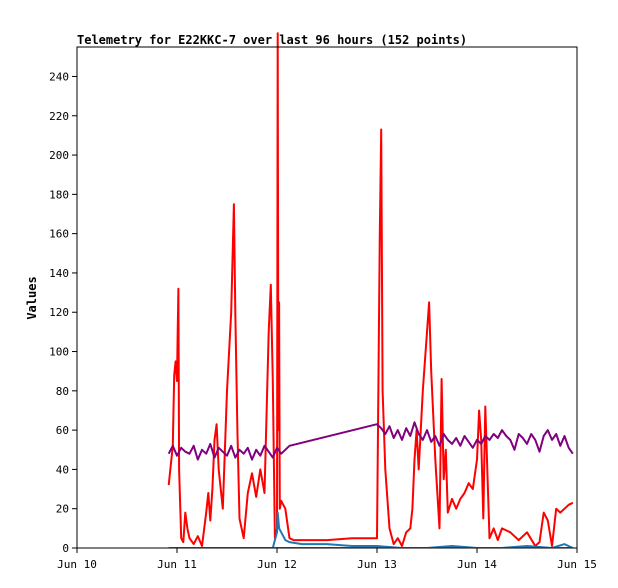 This screenshot has width=618, height=588. I want to click on y-tick-label: 240, so click(59, 76).